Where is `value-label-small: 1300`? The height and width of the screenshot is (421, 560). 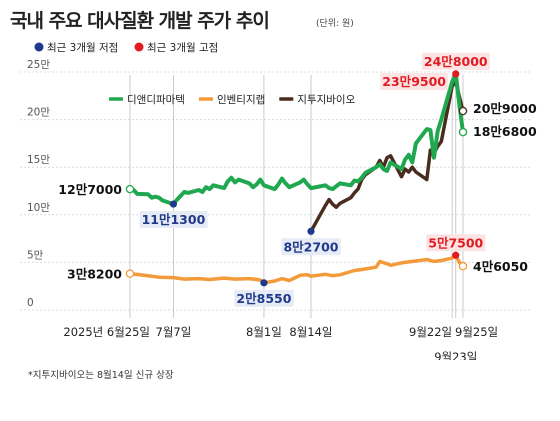 value-label-small: 1300 is located at coordinates (187, 219).